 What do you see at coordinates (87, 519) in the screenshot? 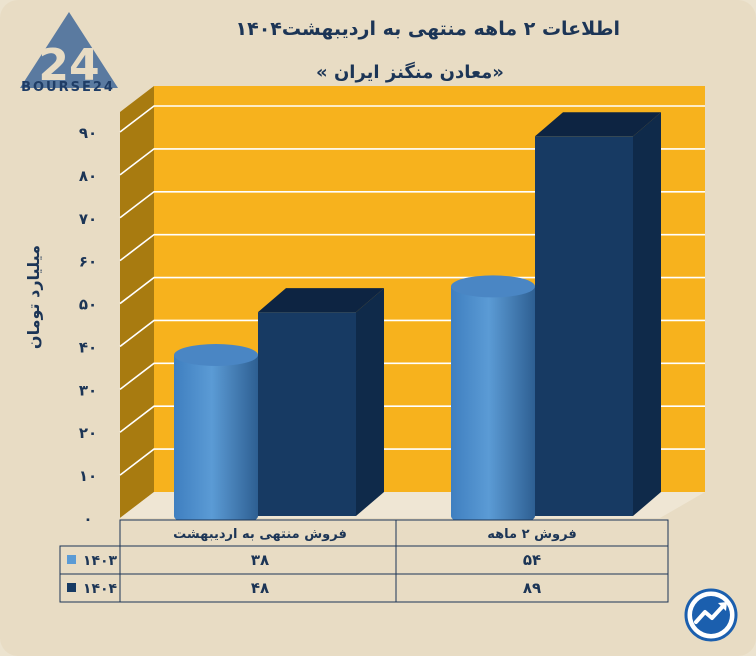
I see `y-tick-label: ۰` at bounding box center [87, 519].